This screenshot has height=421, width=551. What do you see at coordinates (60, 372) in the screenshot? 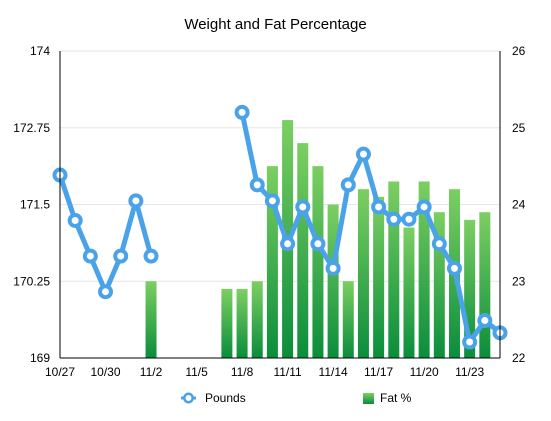
I see `x-tick-label: 10/27` at bounding box center [60, 372].